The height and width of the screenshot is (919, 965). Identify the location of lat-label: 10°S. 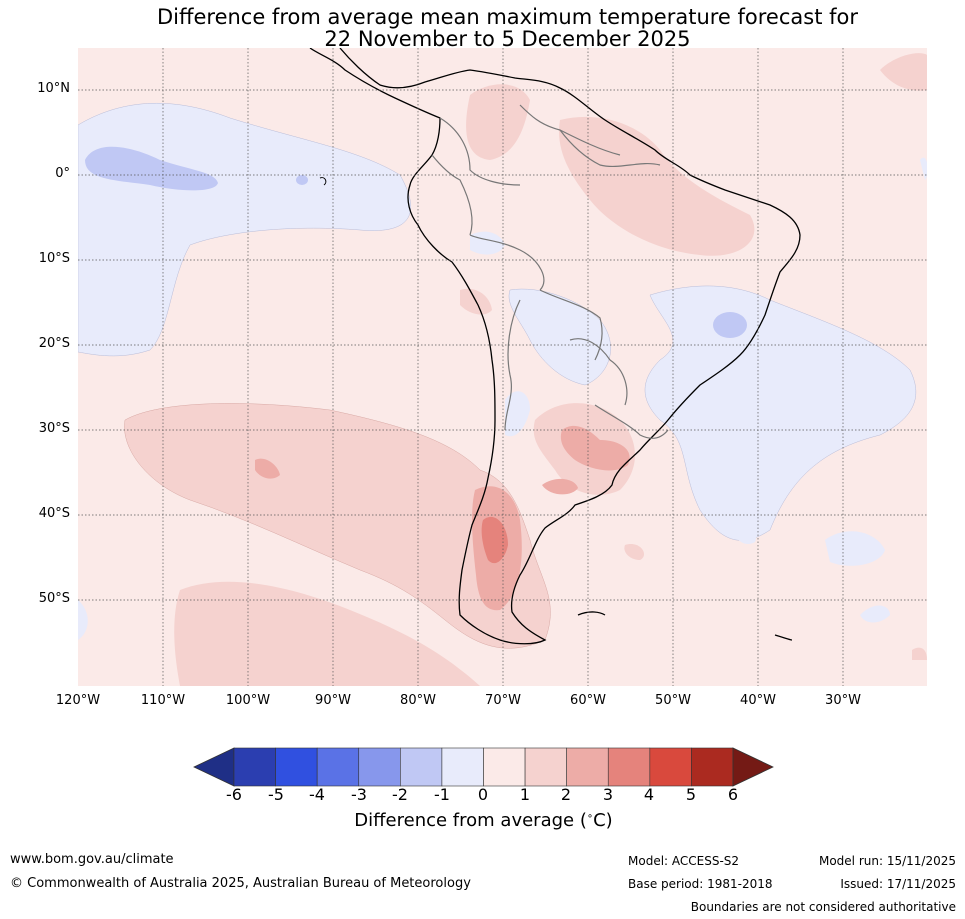
(54, 258).